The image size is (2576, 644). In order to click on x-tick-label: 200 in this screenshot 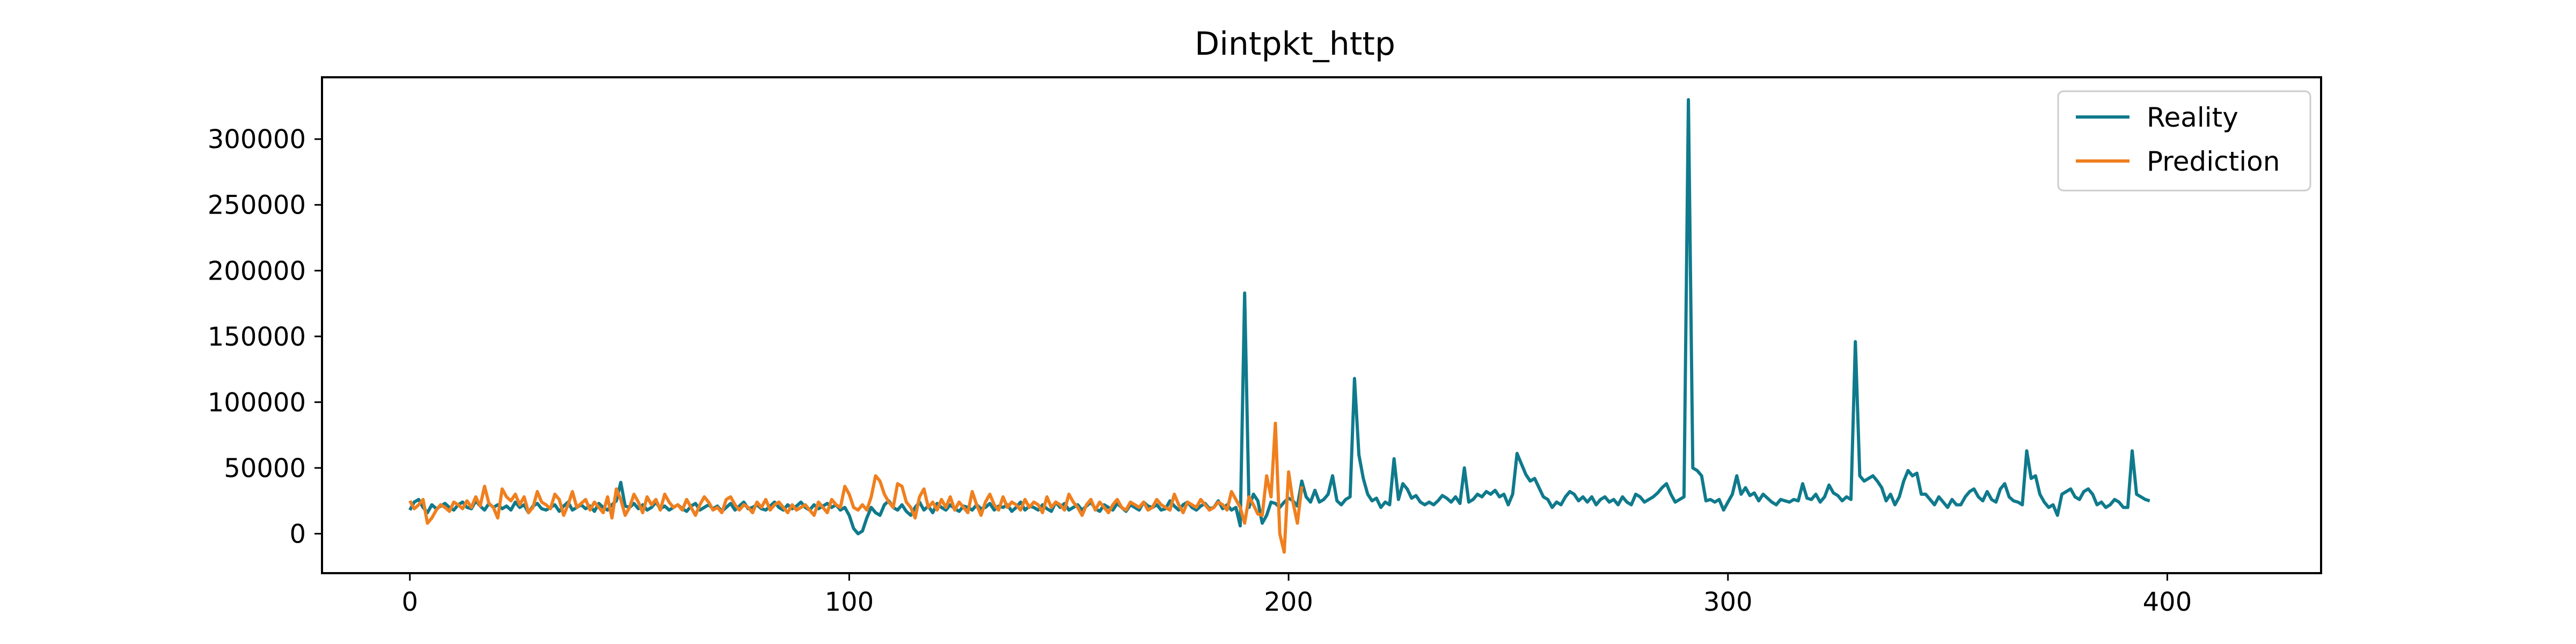, I will do `click(1288, 602)`.